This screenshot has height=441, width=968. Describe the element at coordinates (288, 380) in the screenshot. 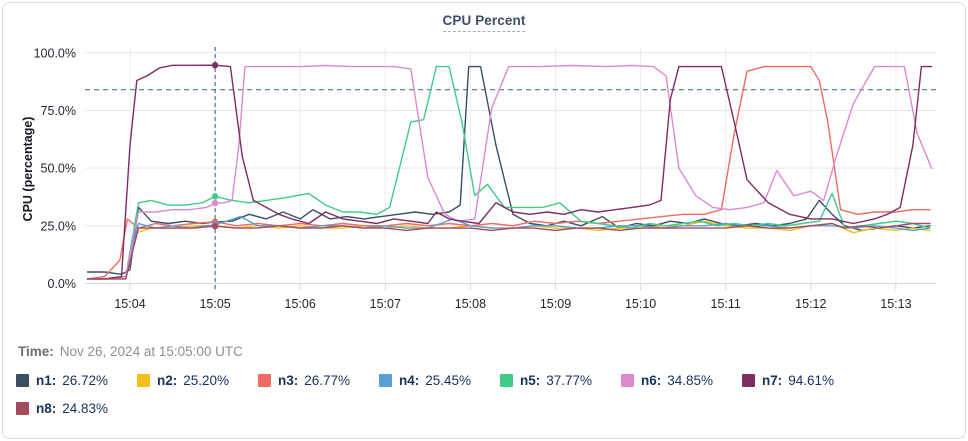

I see `legend-series-name: n3:` at that location.